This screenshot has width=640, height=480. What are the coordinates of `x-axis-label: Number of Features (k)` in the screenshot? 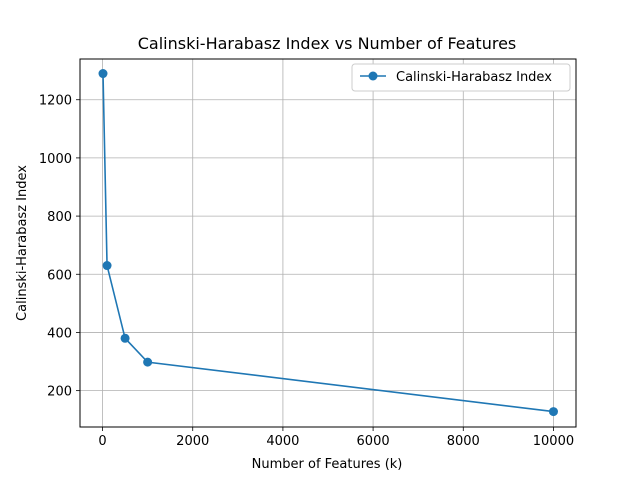 It's located at (327, 464).